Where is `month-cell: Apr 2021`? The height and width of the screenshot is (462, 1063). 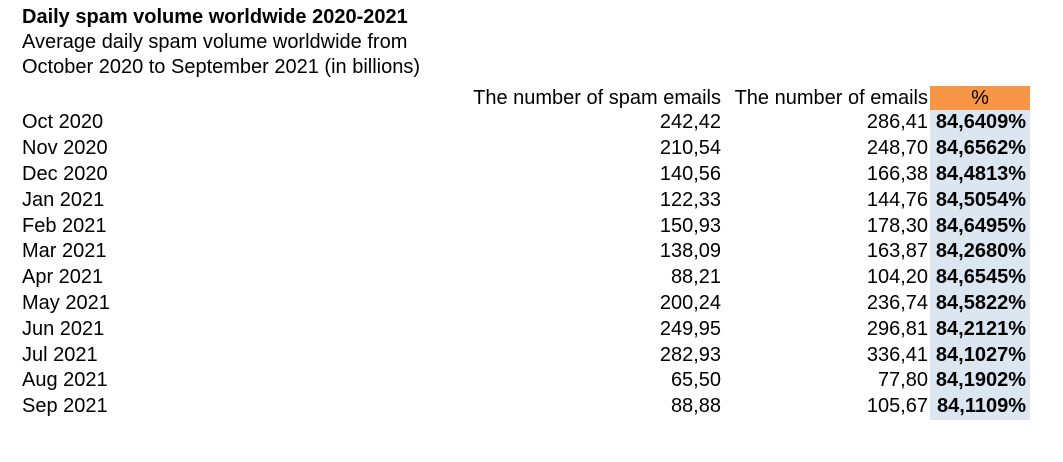
month-cell: Apr 2021 is located at coordinates (63, 277).